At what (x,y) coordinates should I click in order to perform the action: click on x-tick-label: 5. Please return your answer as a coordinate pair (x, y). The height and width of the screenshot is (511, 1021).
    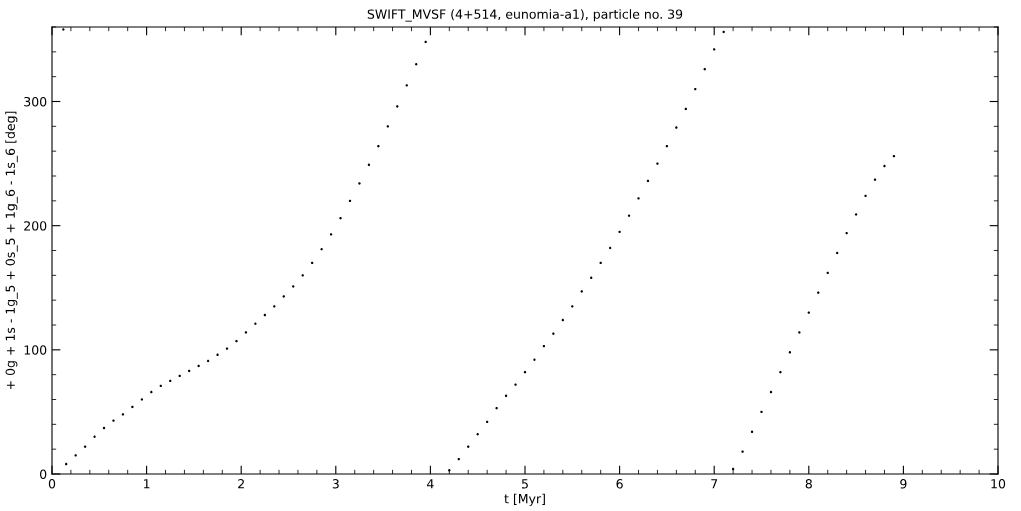
    Looking at the image, I should click on (524, 484).